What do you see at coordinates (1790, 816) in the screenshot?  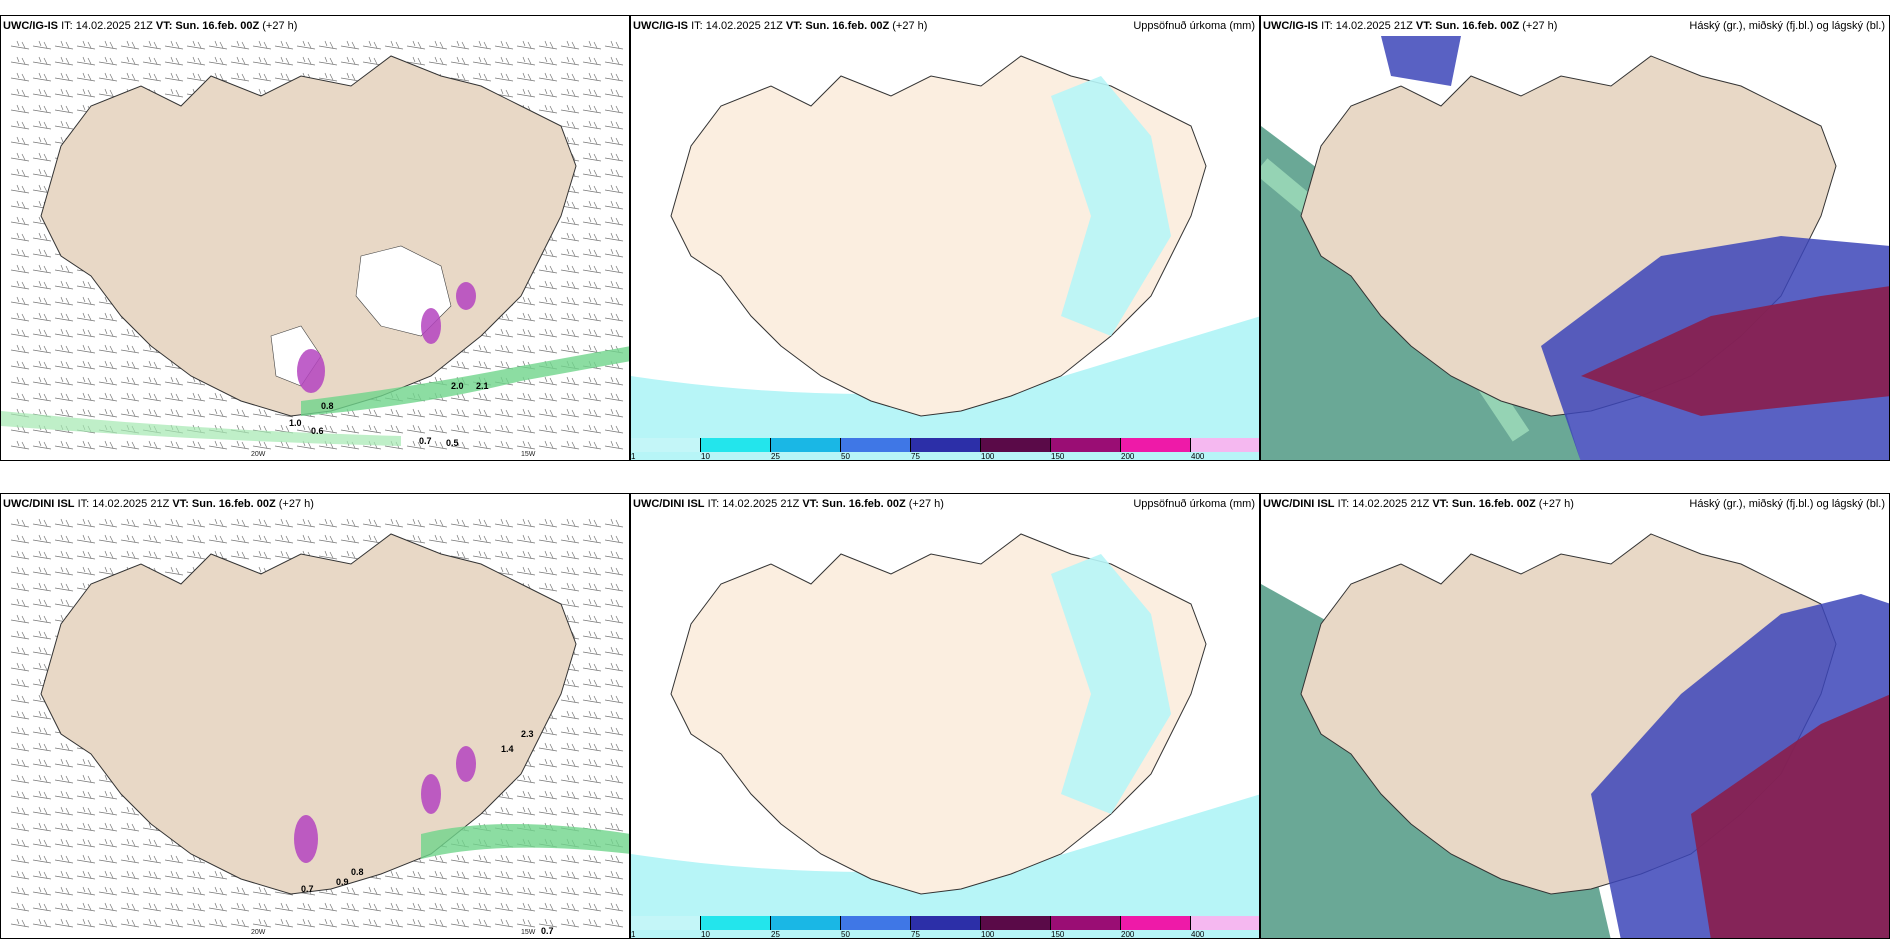 I see `low-cloud` at bounding box center [1790, 816].